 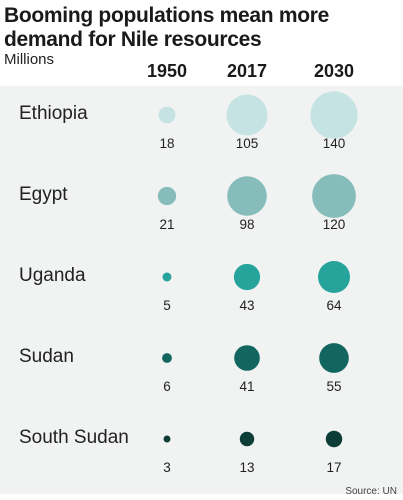 What do you see at coordinates (334, 386) in the screenshot?
I see `value-label: 55` at bounding box center [334, 386].